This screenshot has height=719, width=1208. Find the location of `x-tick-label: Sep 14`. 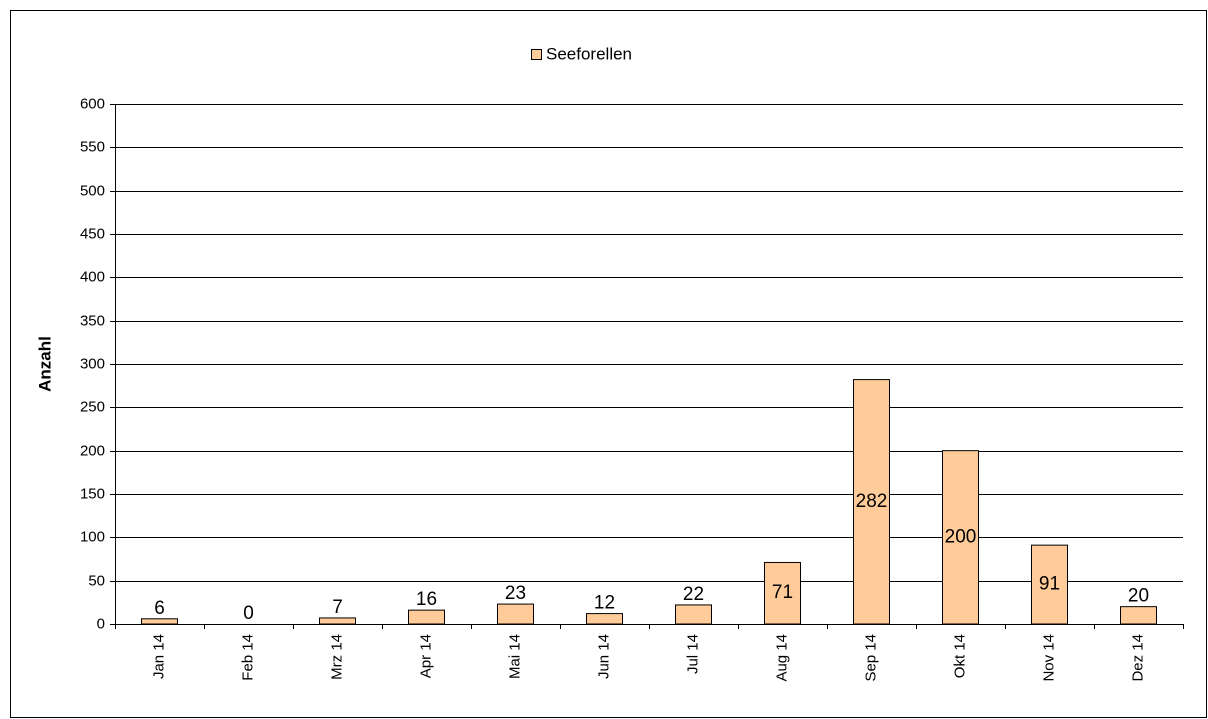

x-tick-label: Sep 14 is located at coordinates (870, 658).